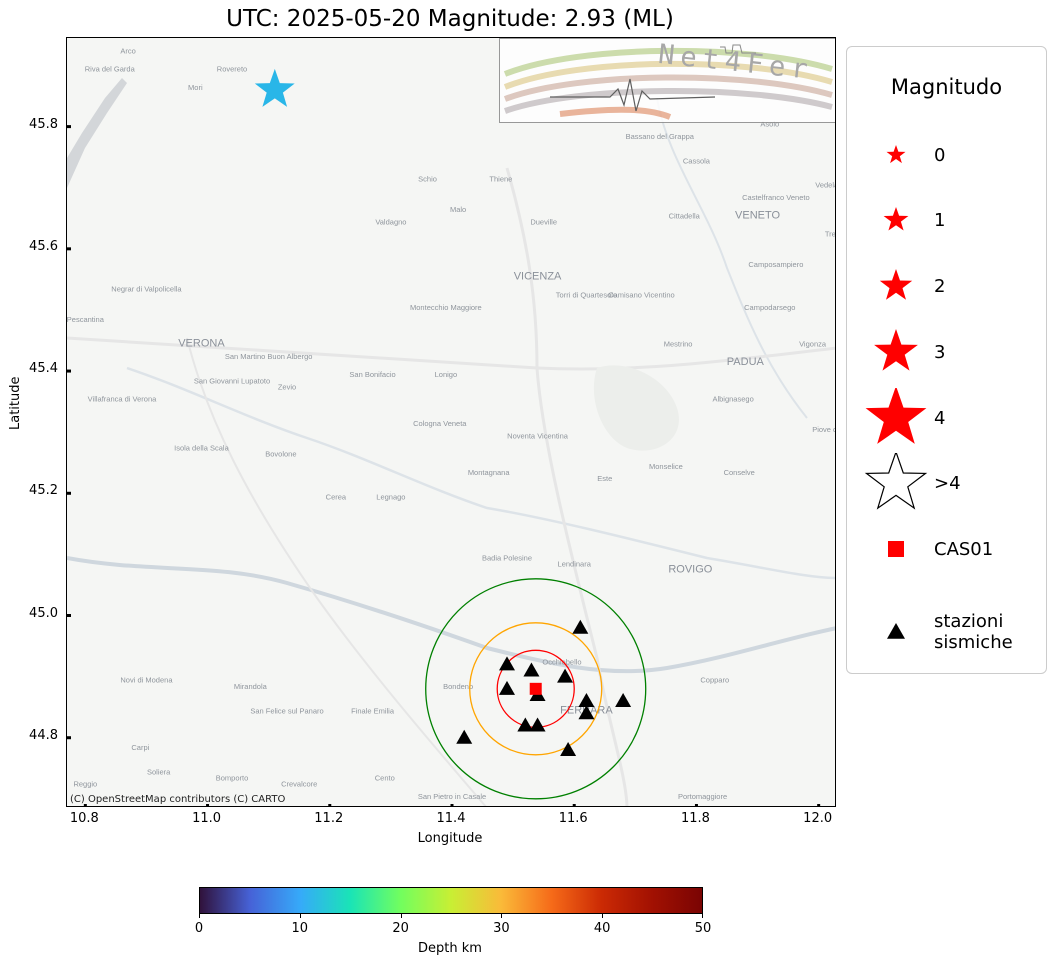 Image resolution: width=1057 pixels, height=966 pixels. What do you see at coordinates (440, 423) in the screenshot?
I see `place-label: Cologna Veneta` at bounding box center [440, 423].